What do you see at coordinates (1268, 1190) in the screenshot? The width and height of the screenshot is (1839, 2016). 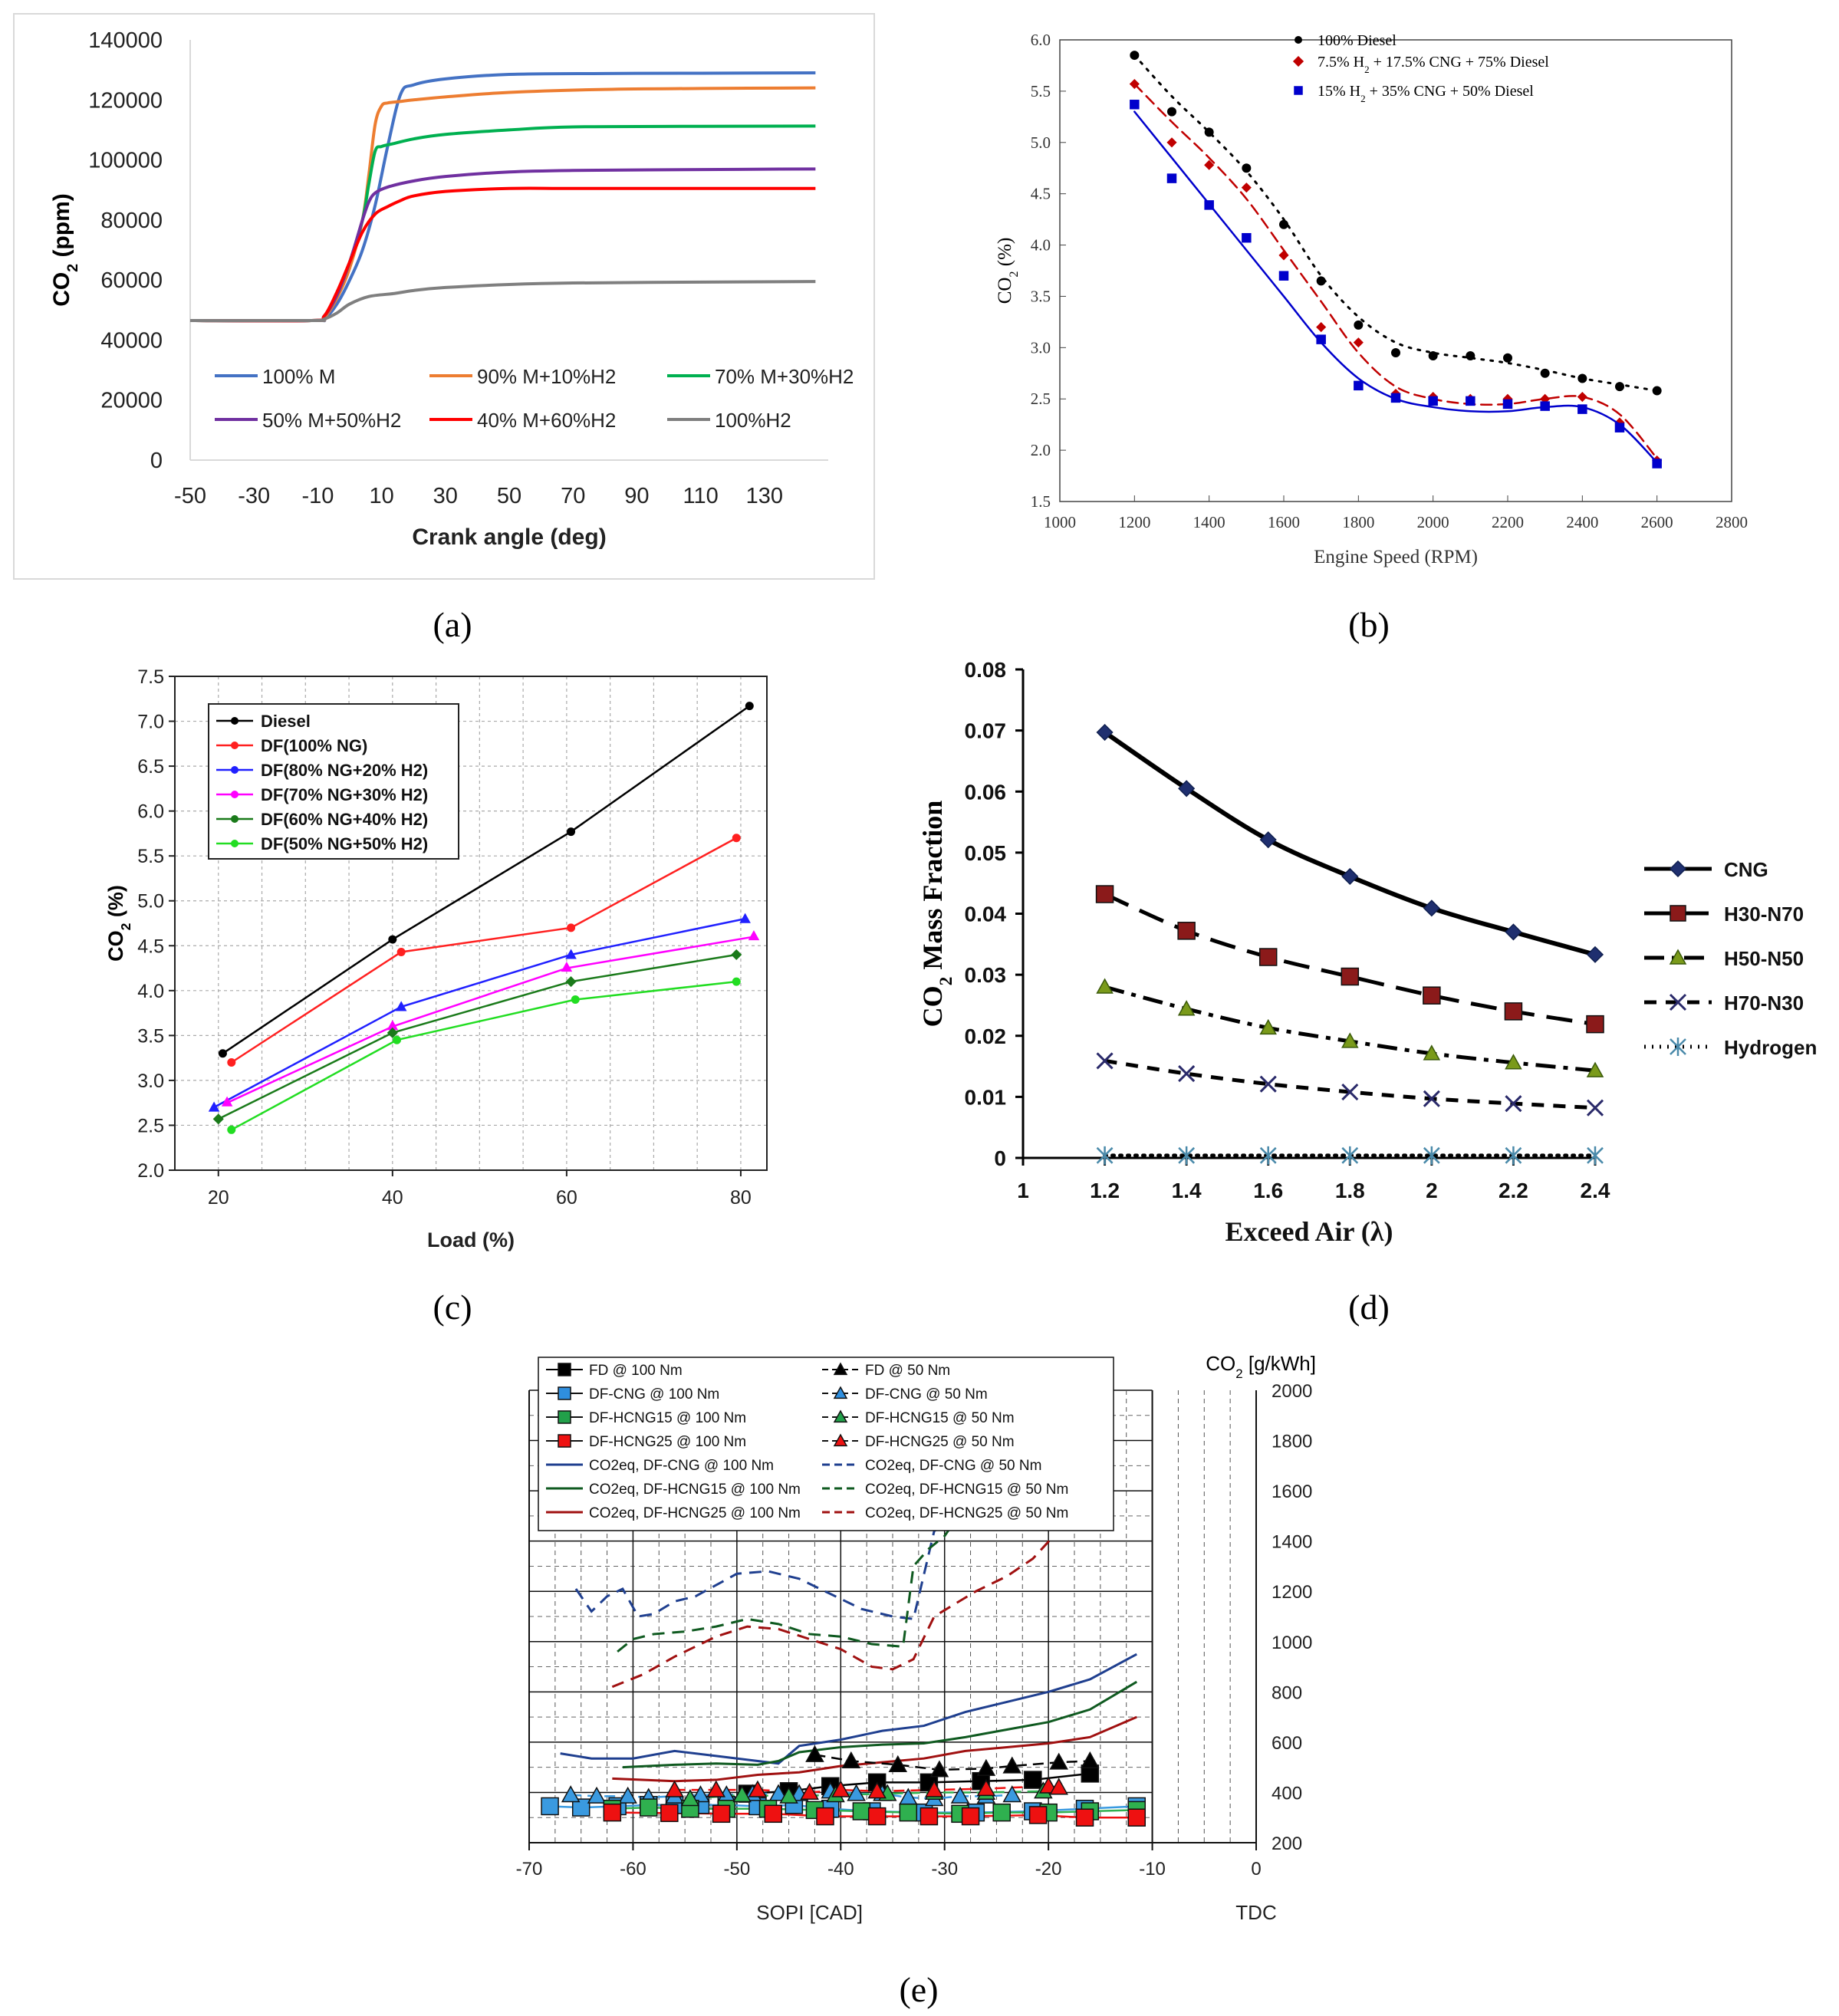 I see `x-tick-label: 1.6` at bounding box center [1268, 1190].